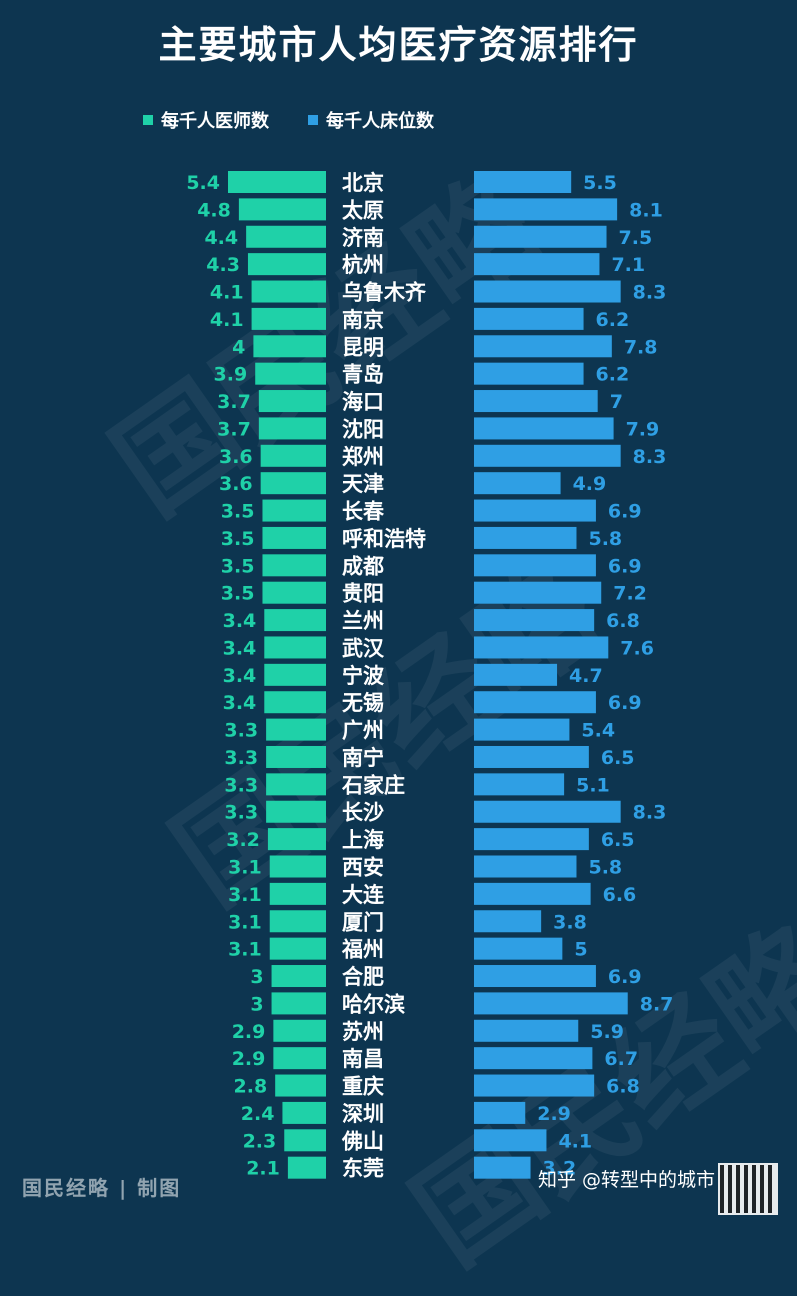  I want to click on category-label: 成都, so click(363, 566).